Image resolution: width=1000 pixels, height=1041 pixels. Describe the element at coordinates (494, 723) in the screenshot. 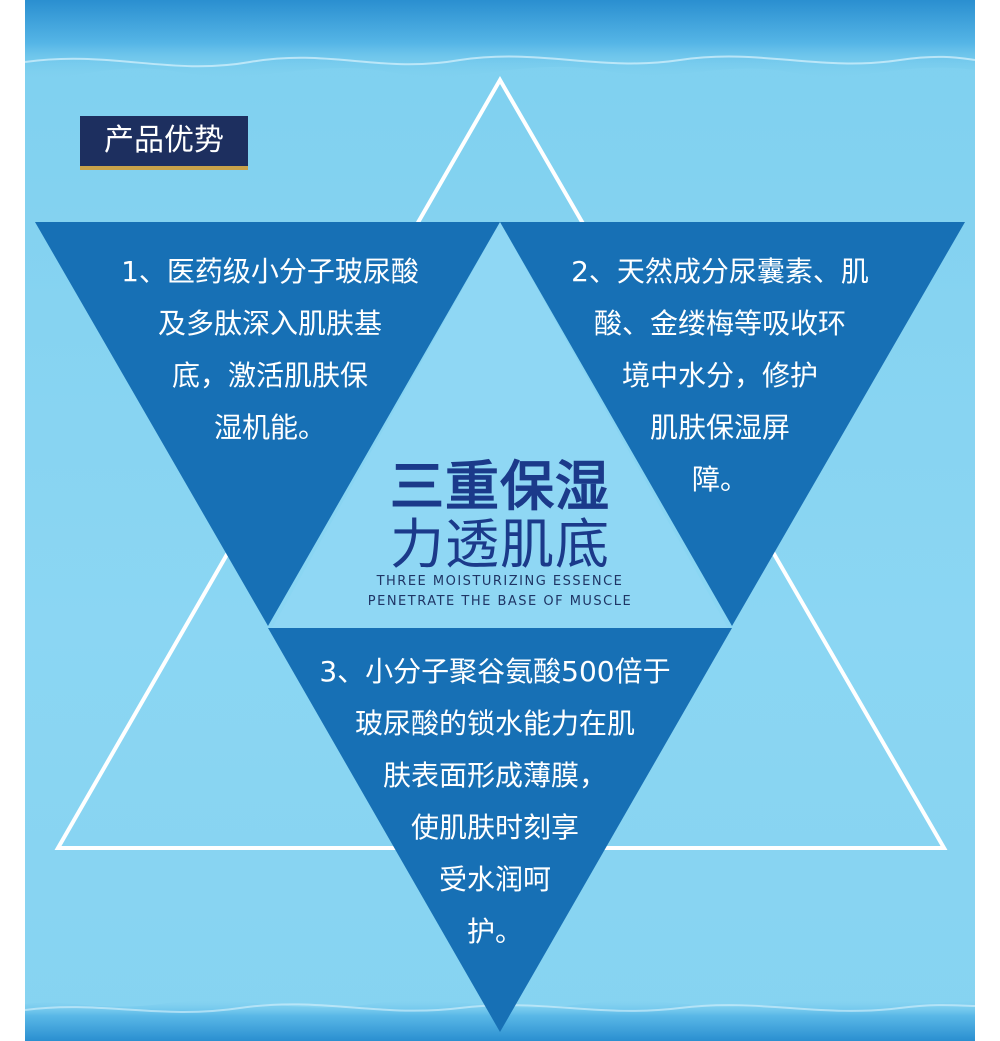

I see `point-3-line: 玻尿酸的锁水能力在肌` at that location.